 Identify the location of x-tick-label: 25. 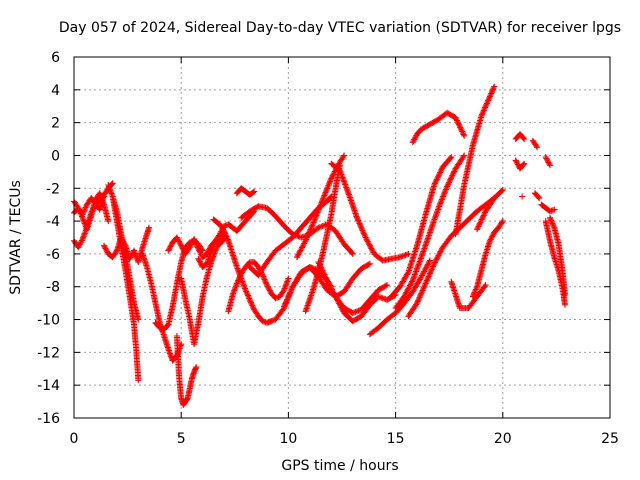
(610, 439).